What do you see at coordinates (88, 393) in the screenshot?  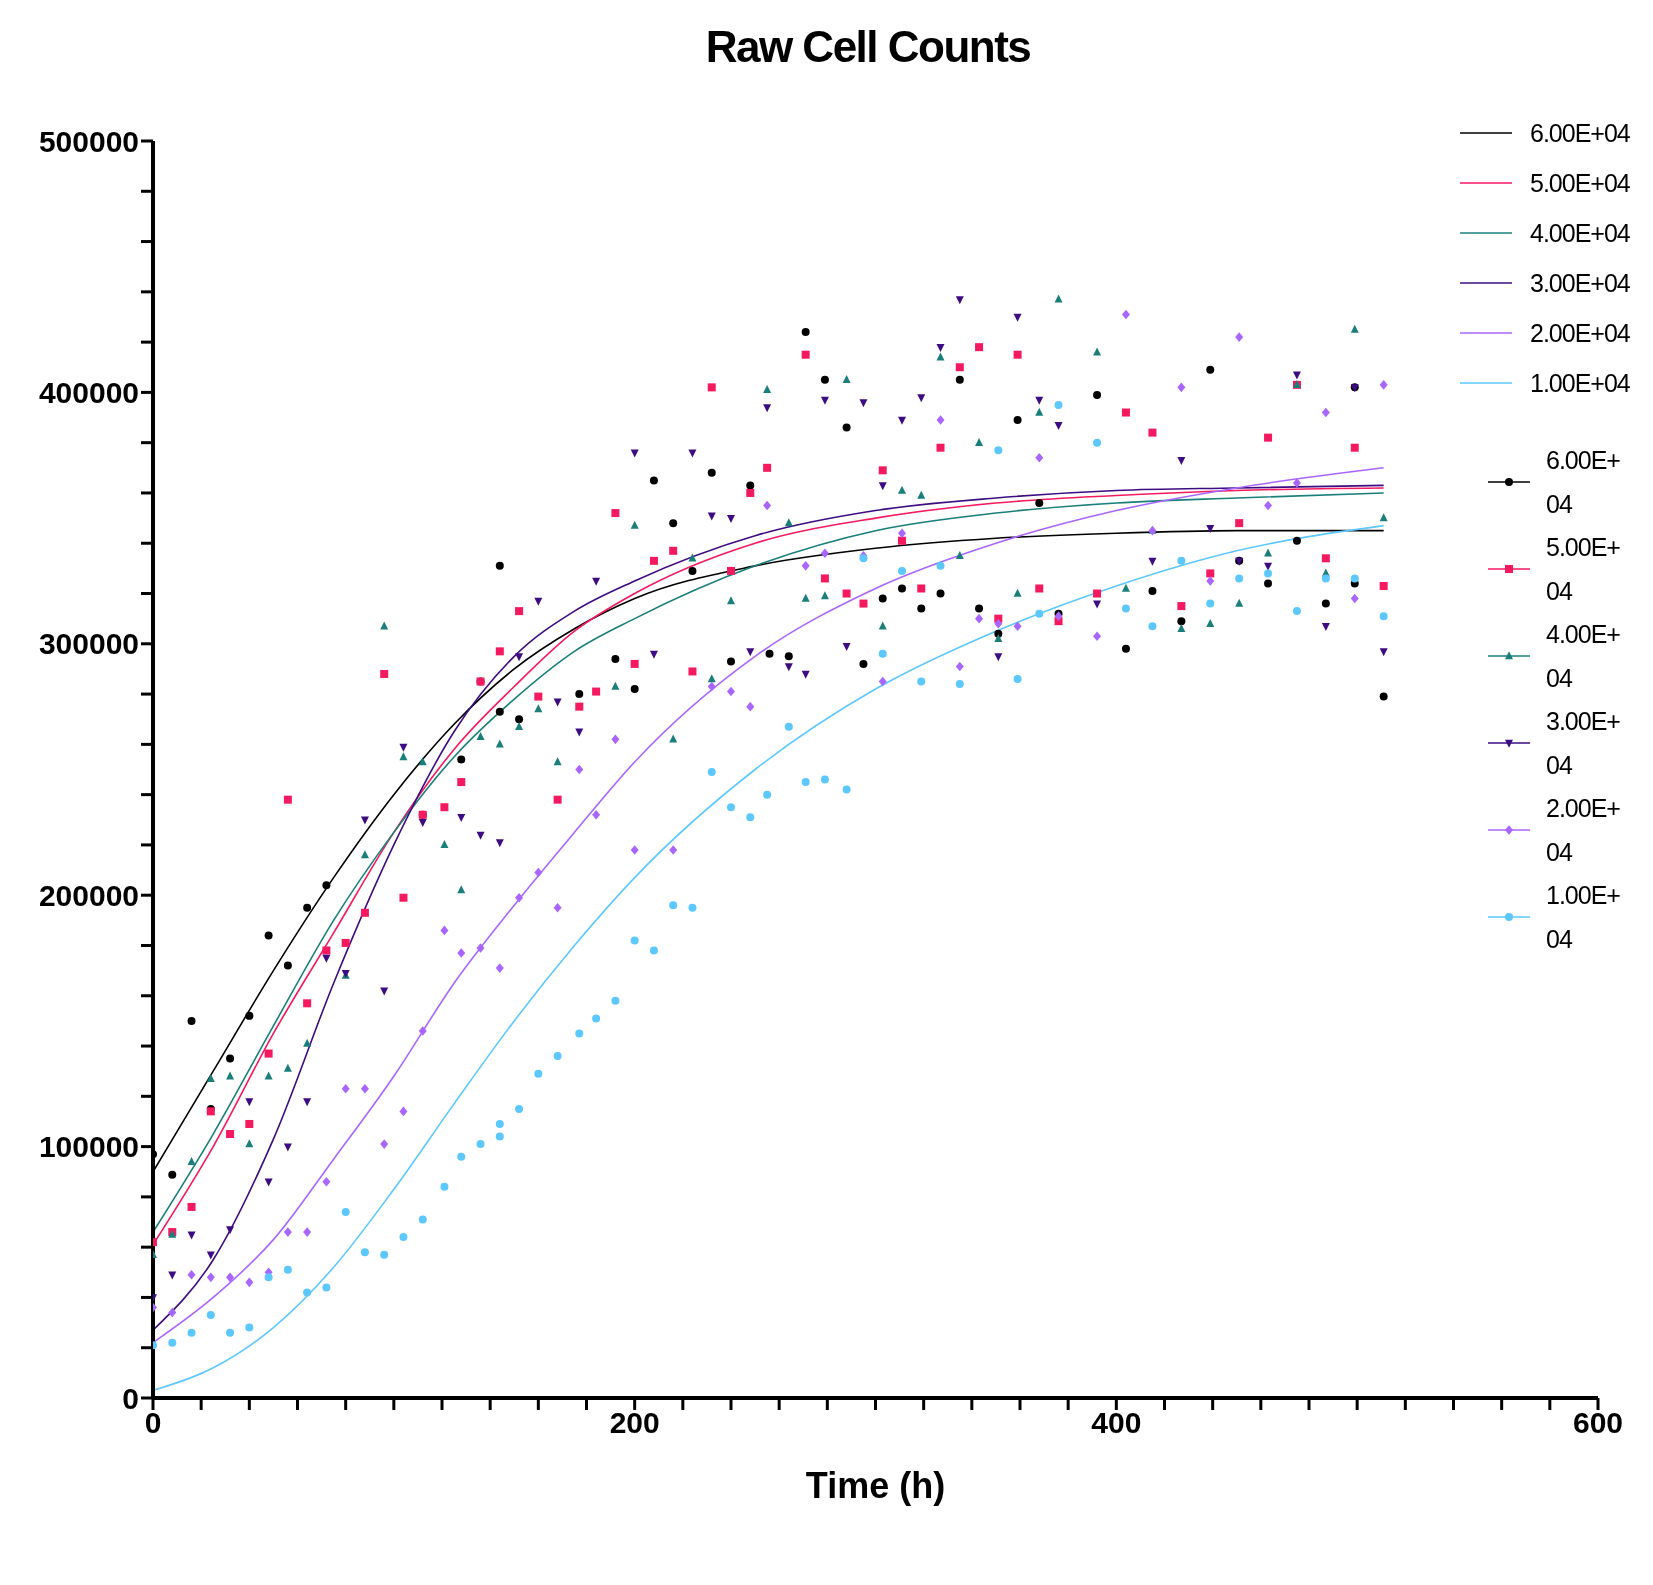 I see `y-tick-label: 400000` at bounding box center [88, 393].